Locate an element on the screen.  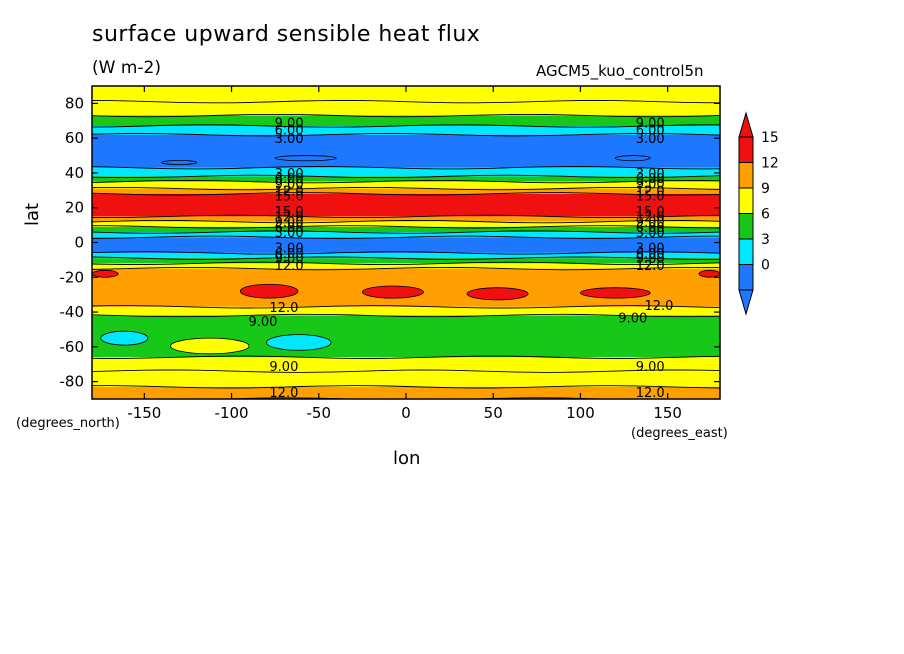
y-tick-label: 20 is located at coordinates (74, 208).